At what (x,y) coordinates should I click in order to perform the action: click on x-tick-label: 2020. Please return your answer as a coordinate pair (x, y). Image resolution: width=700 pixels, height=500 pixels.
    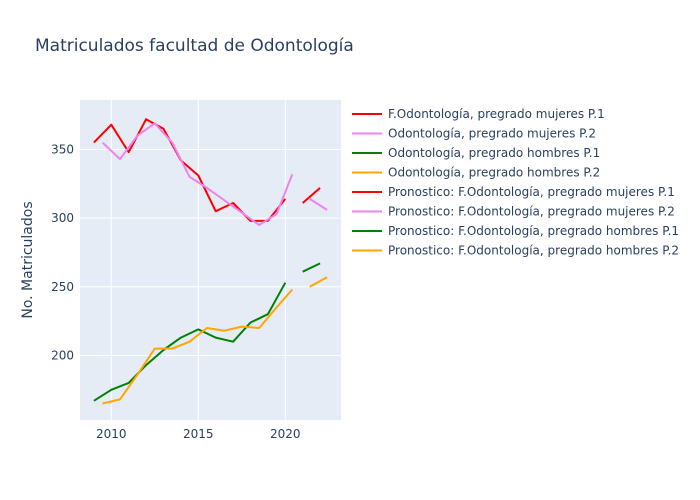
    Looking at the image, I should click on (285, 434).